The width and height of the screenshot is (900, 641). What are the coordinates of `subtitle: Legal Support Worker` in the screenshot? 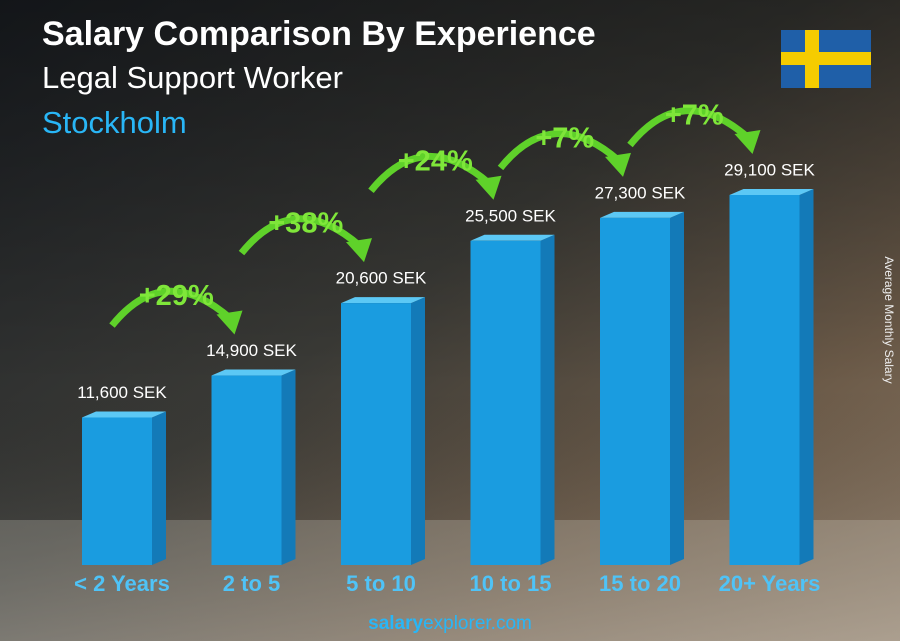 It's located at (192, 77).